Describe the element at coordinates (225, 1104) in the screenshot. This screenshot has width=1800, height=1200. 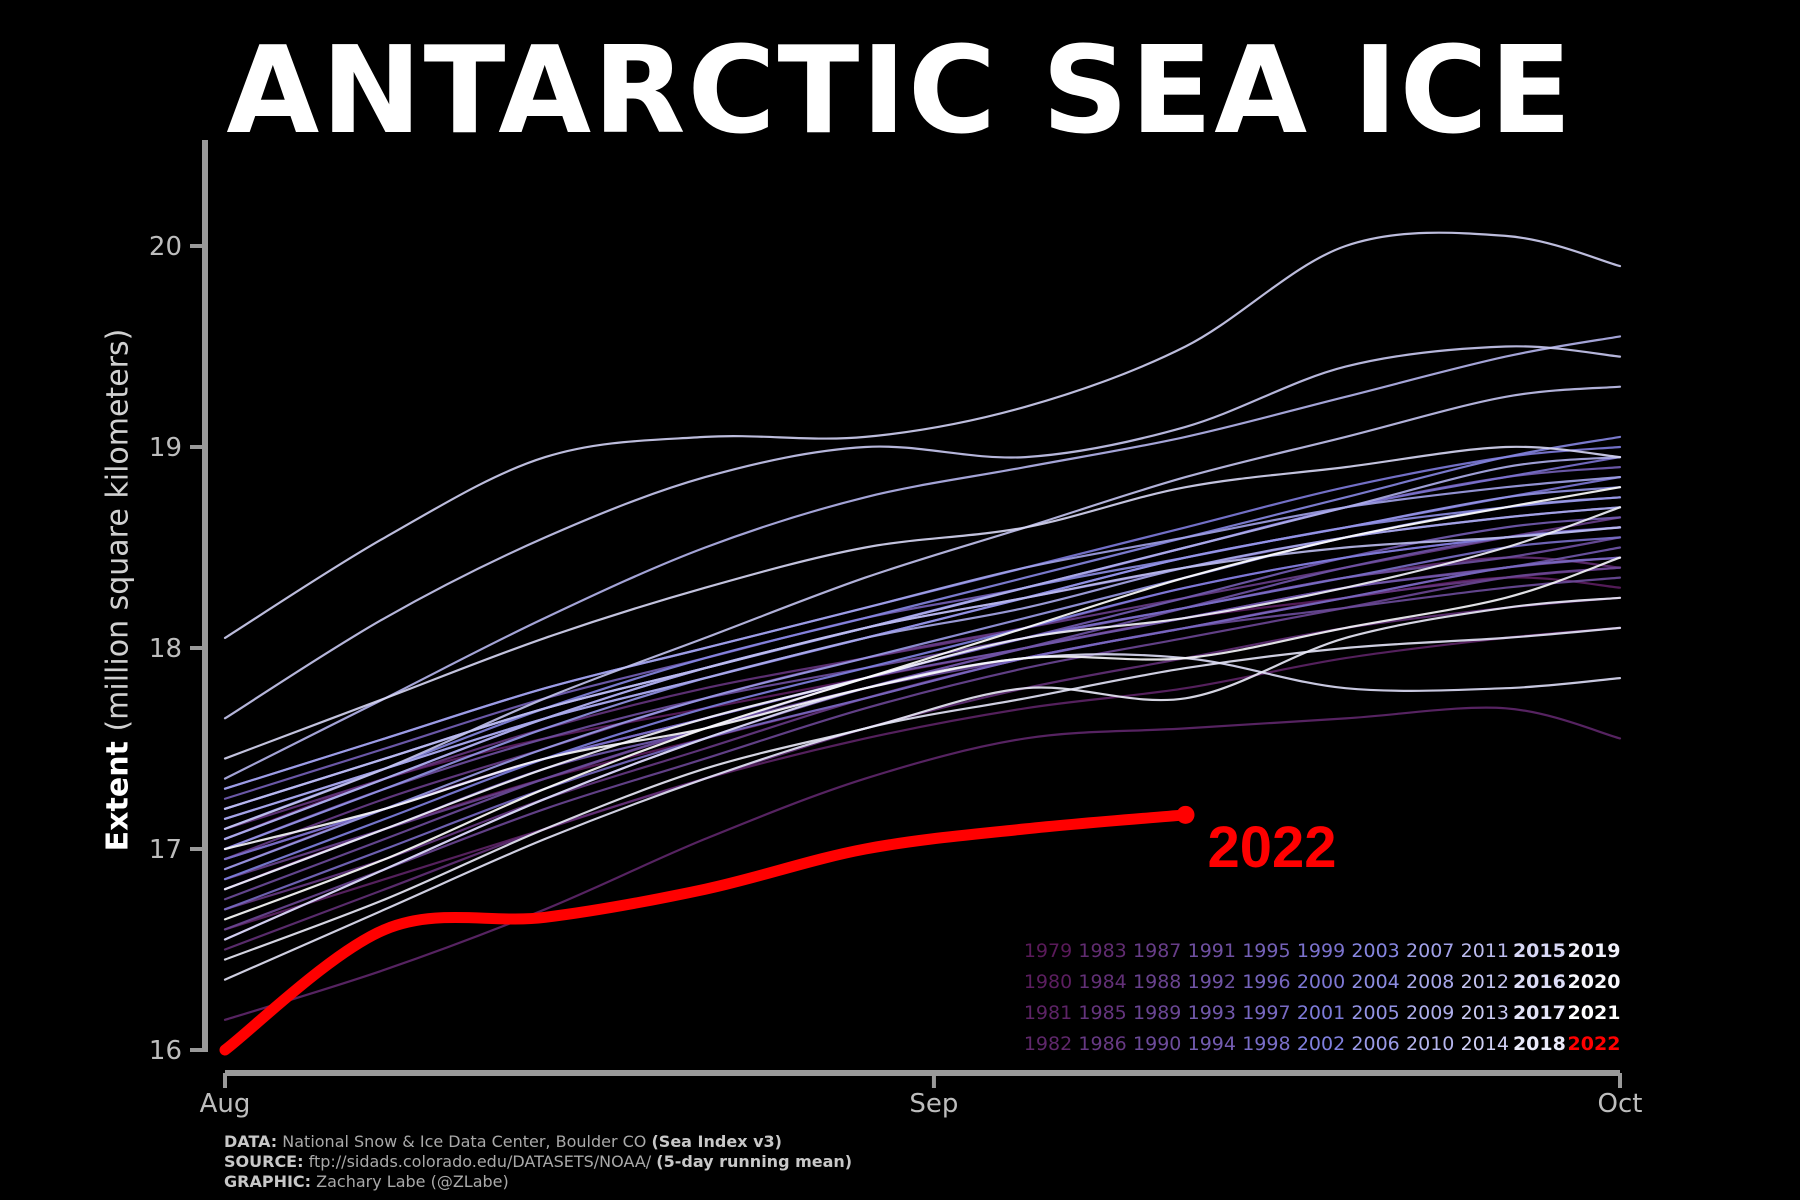
I see `x-tick-label-Aug: Aug` at that location.